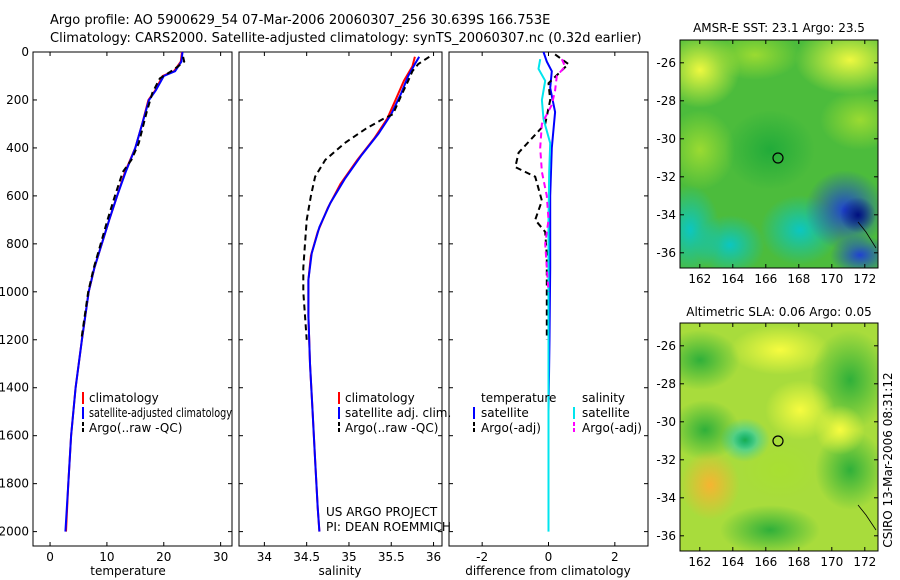 Image resolution: width=900 pixels, height=580 pixels. I want to click on x-tick-label: 34, so click(264, 557).